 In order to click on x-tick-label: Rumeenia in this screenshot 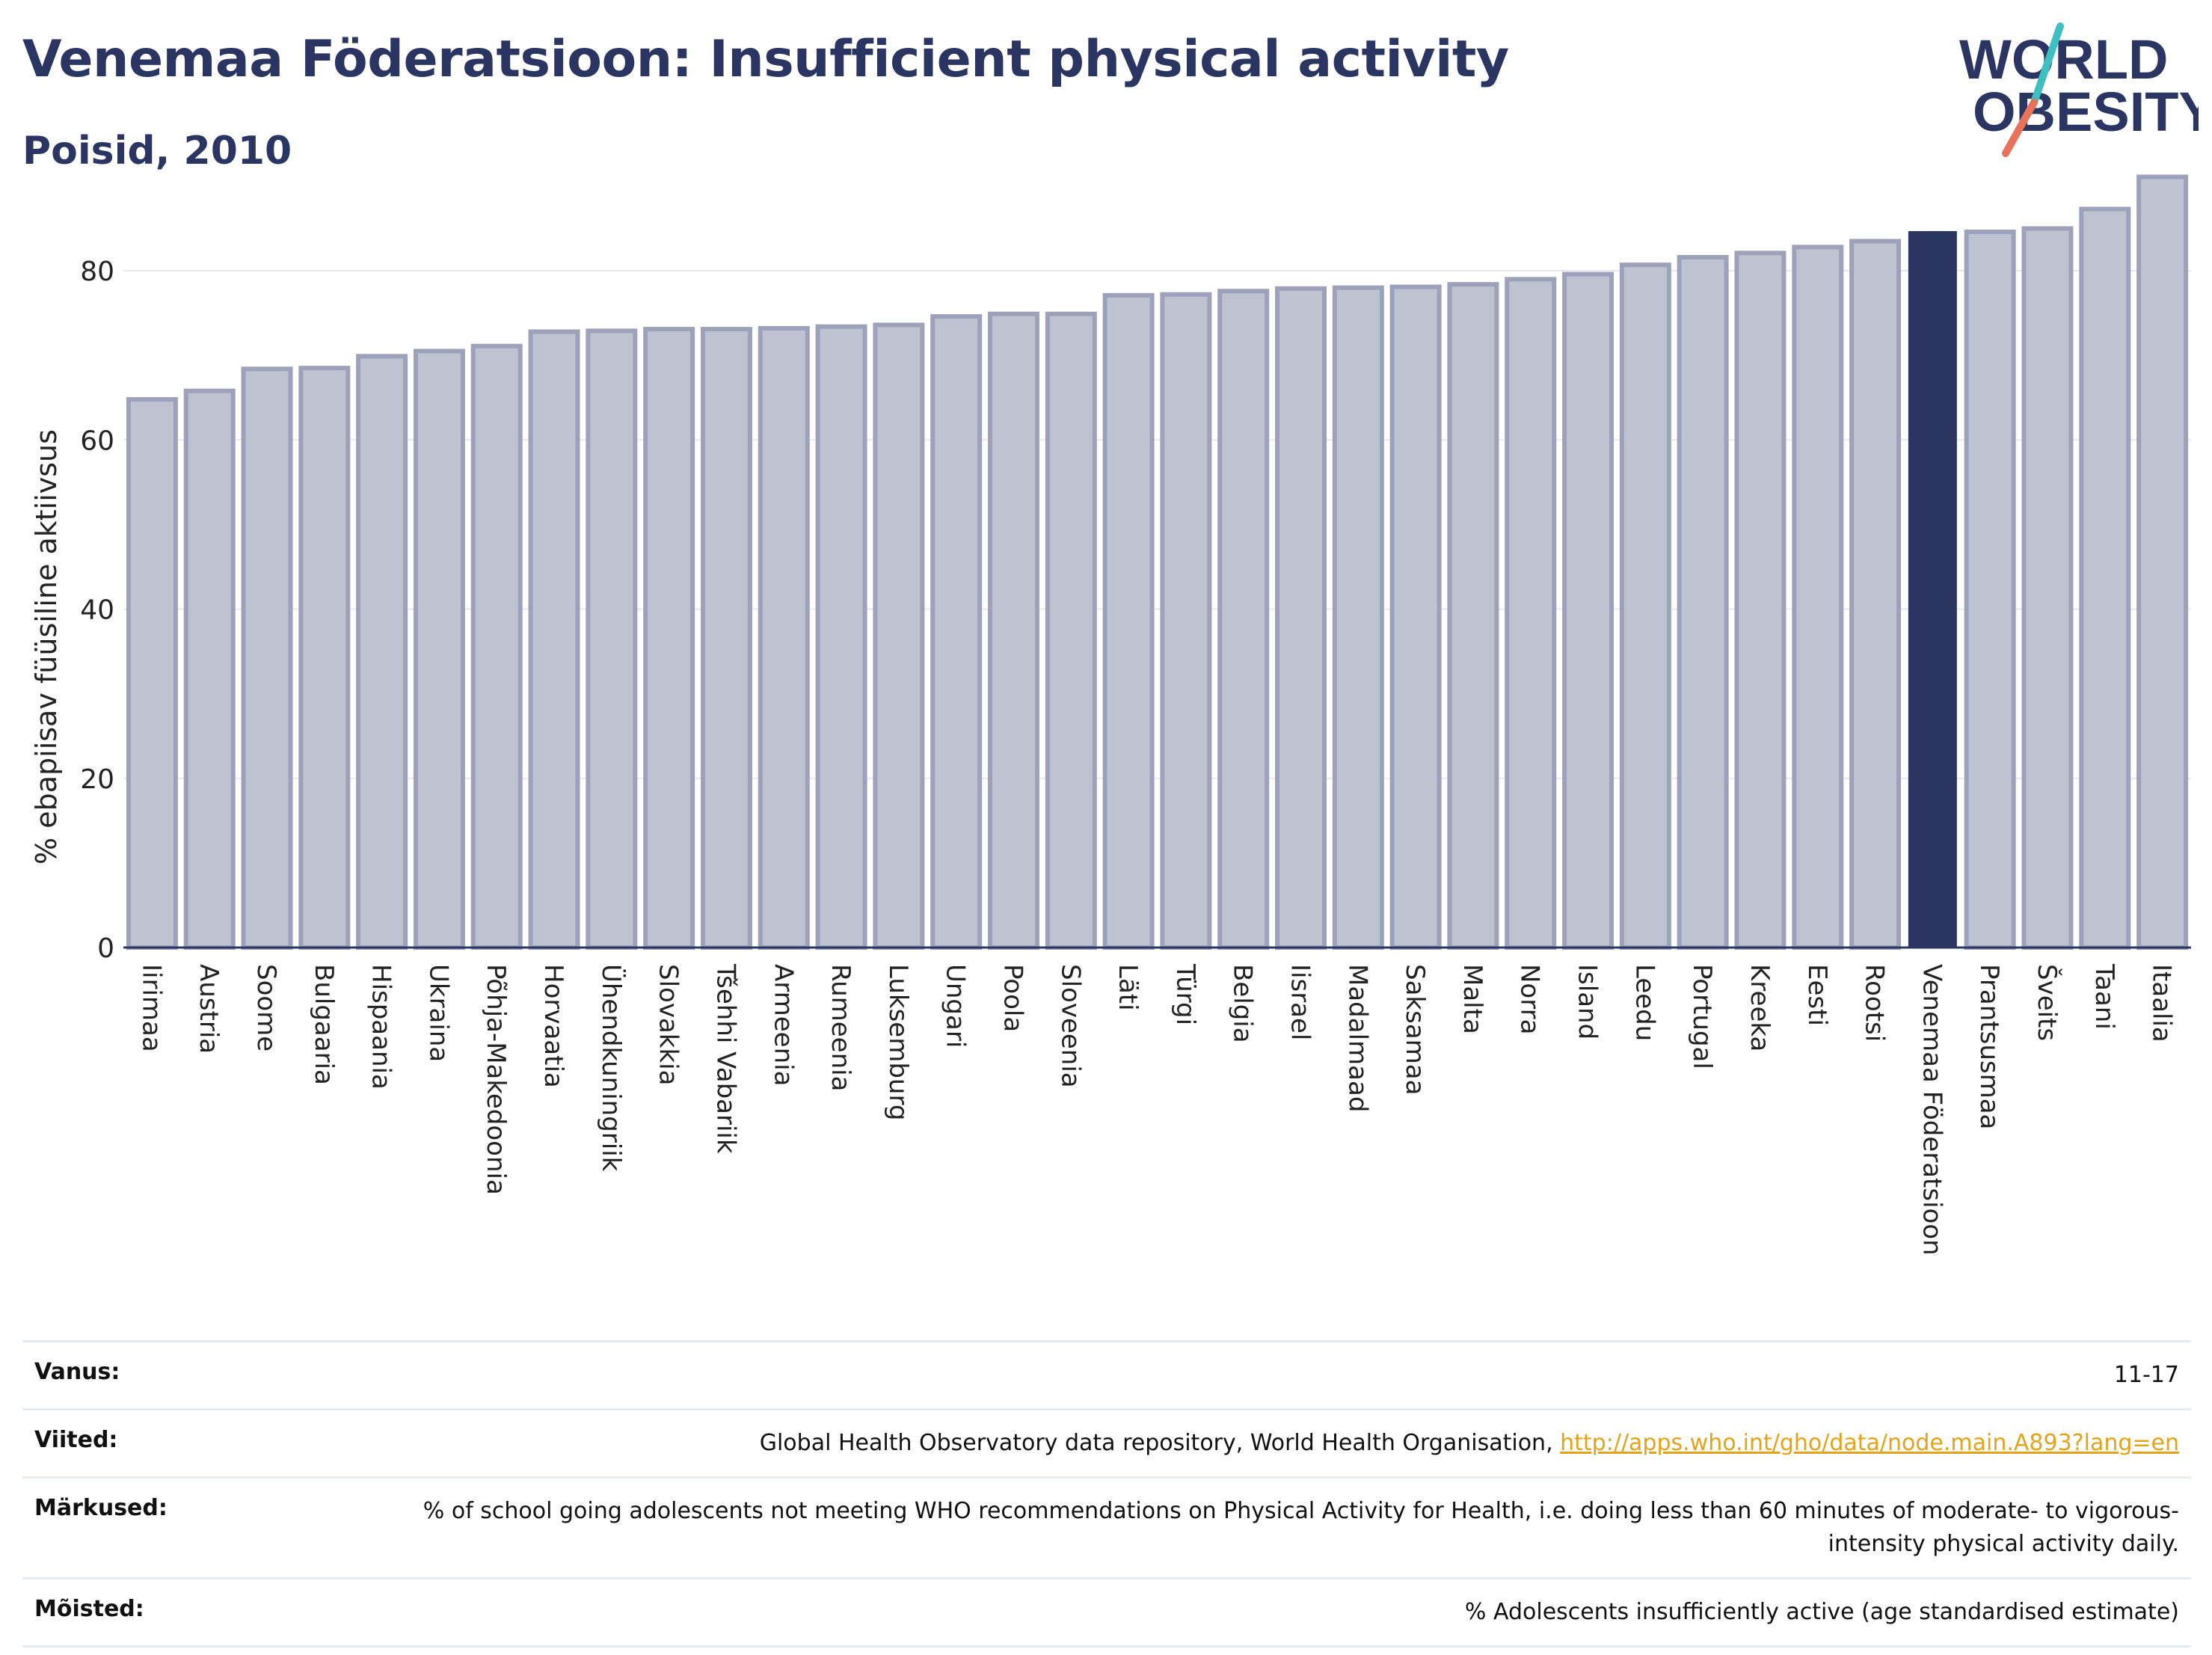, I will do `click(840, 1027)`.